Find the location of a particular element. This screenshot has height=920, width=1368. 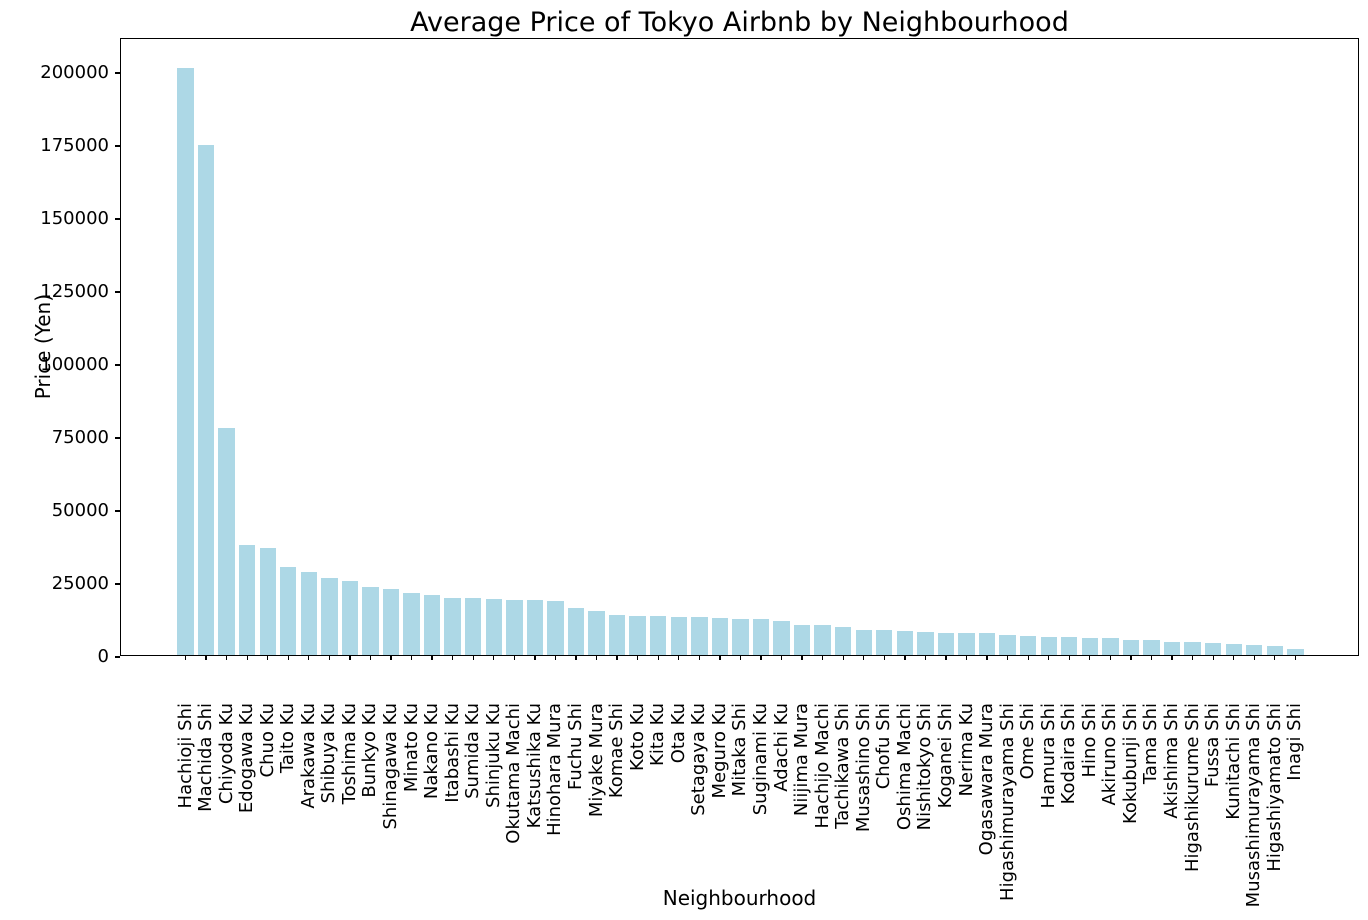

x-tick-label: Hino Shi is located at coordinates (1089, 740).